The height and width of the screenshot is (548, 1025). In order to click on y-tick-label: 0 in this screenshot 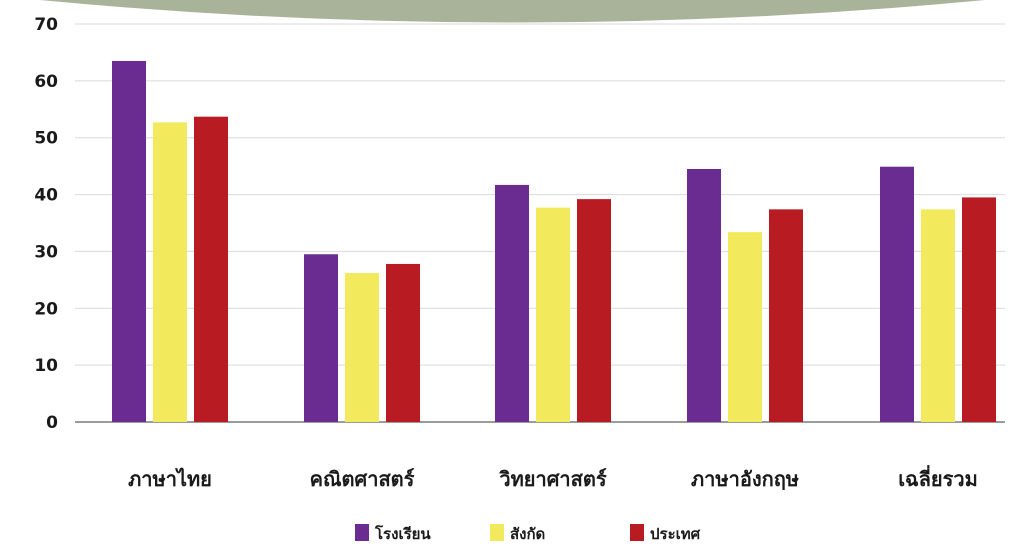, I will do `click(52, 423)`.